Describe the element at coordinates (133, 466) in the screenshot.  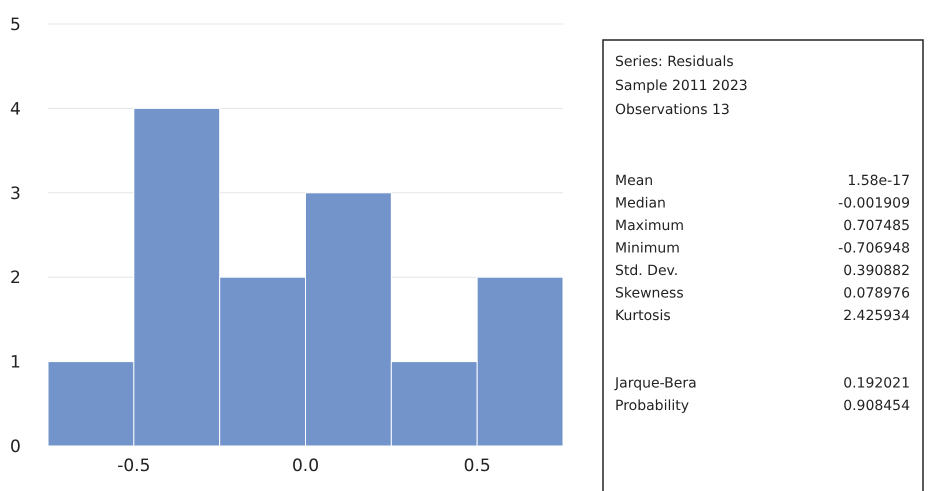
I see `x-tick-label: -0.5` at that location.